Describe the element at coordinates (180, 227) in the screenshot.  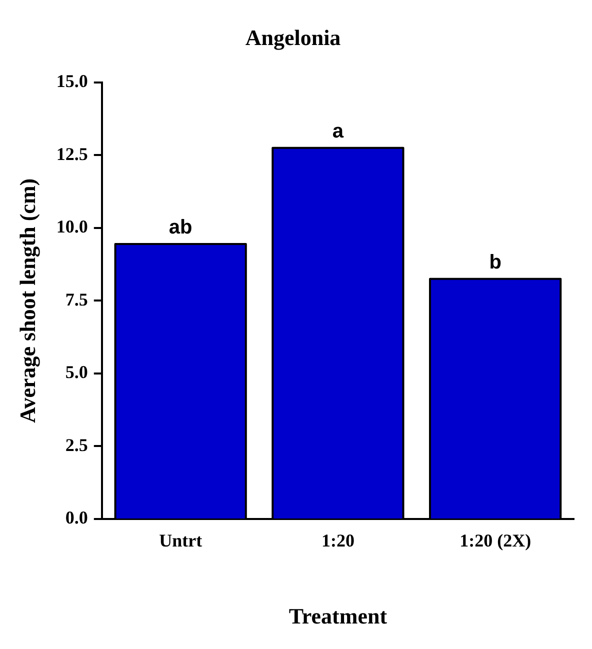
I see `annotation: ab` at that location.